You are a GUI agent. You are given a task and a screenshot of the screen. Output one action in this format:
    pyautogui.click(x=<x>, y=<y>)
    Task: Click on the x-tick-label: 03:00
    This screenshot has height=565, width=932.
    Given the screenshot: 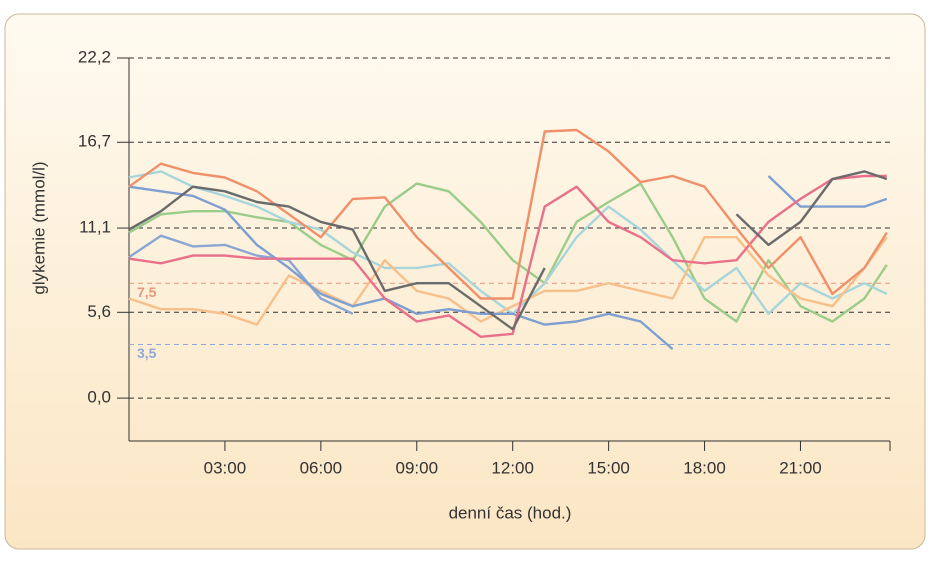 What is the action you would take?
    pyautogui.click(x=225, y=467)
    